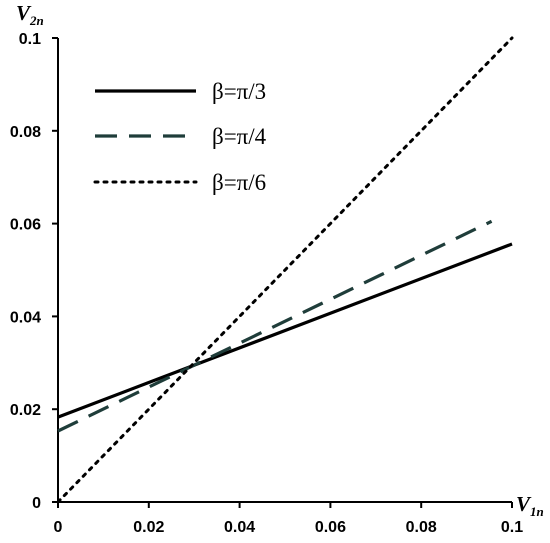 The image size is (550, 543). I want to click on y-tick-label: 0.02, so click(25, 410).